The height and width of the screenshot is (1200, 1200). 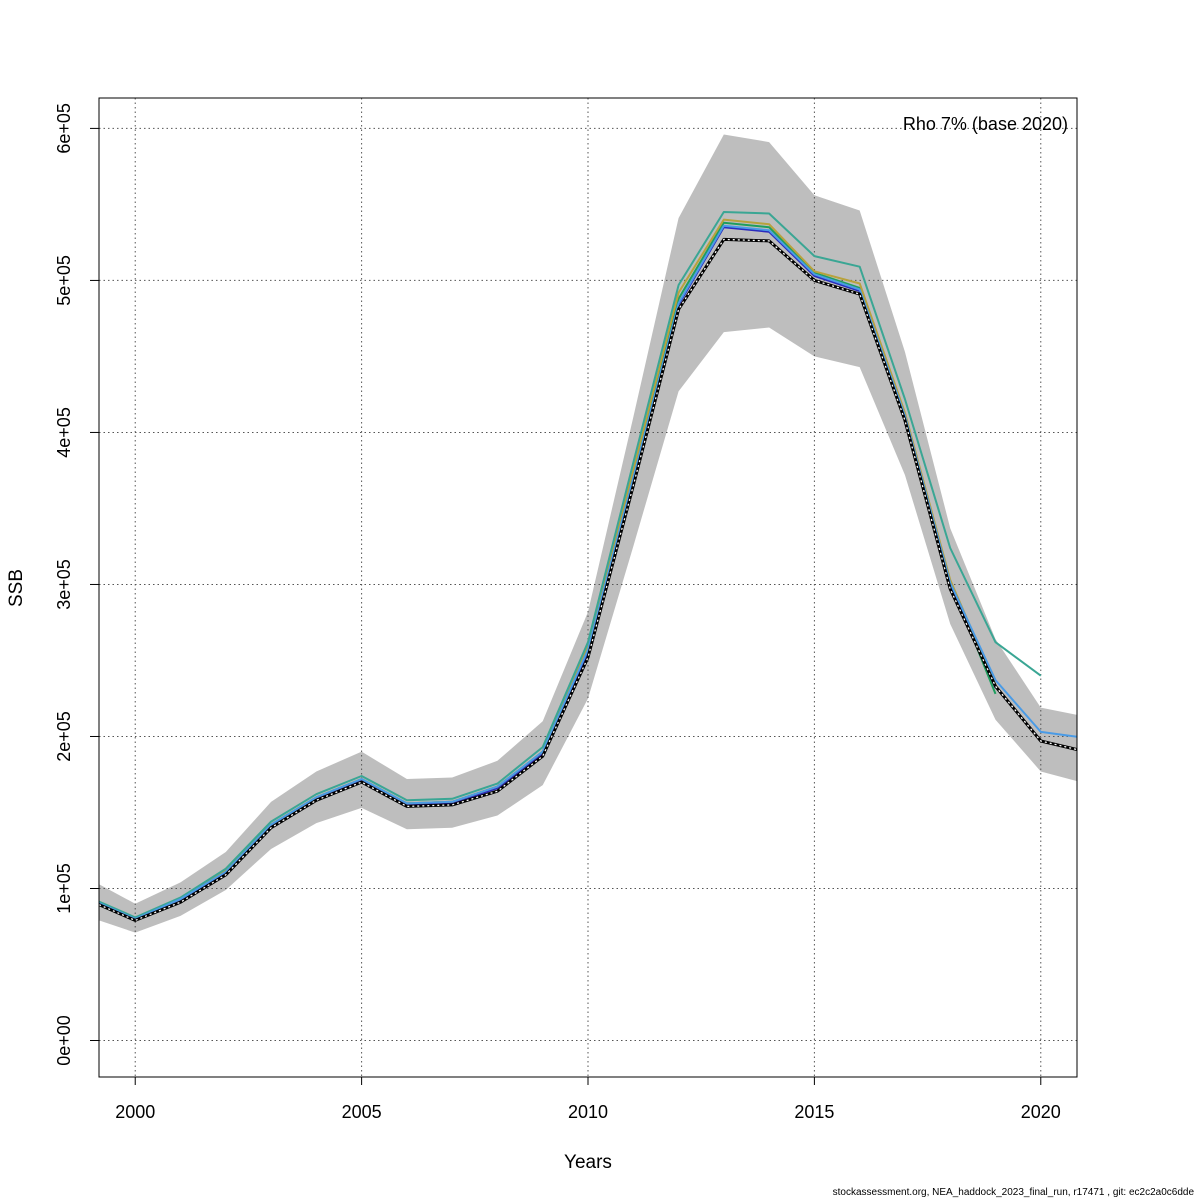 What do you see at coordinates (64, 888) in the screenshot?
I see `y-tick-label: 1e+05` at bounding box center [64, 888].